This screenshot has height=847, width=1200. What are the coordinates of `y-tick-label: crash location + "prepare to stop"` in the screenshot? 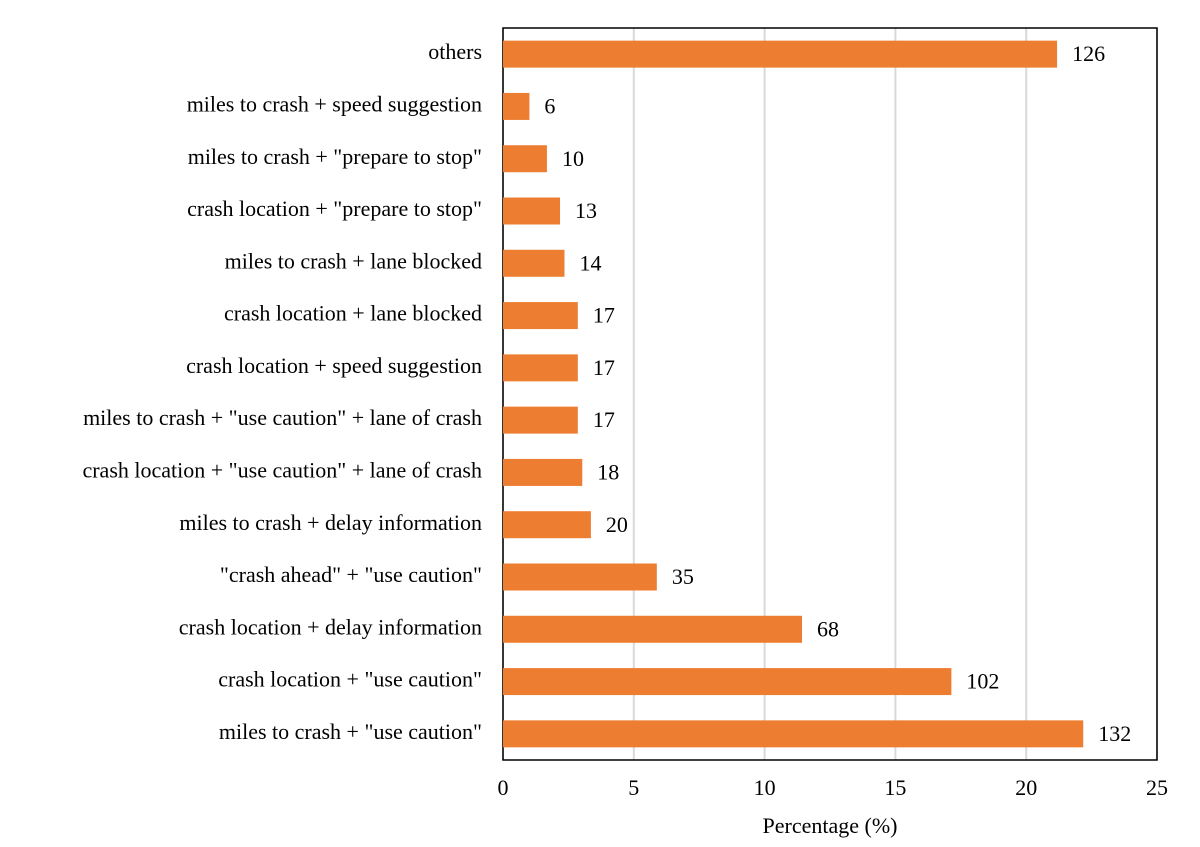 It's located at (334, 208).